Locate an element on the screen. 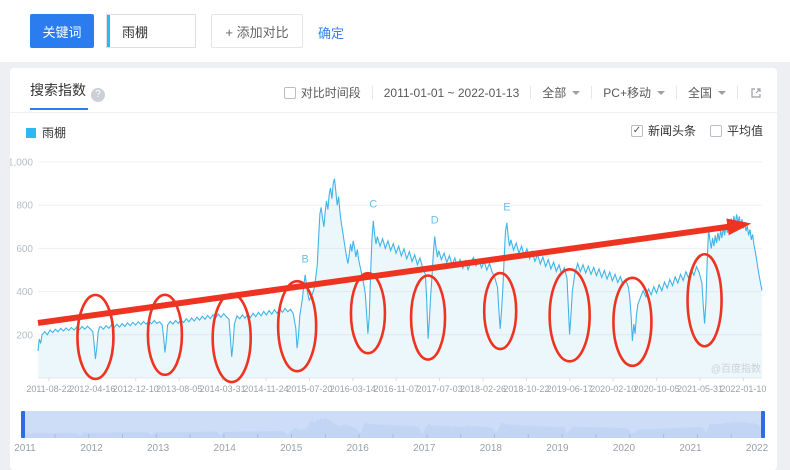 Image resolution: width=790 pixels, height=470 pixels. tab-label: 搜索指数 is located at coordinates (58, 90).